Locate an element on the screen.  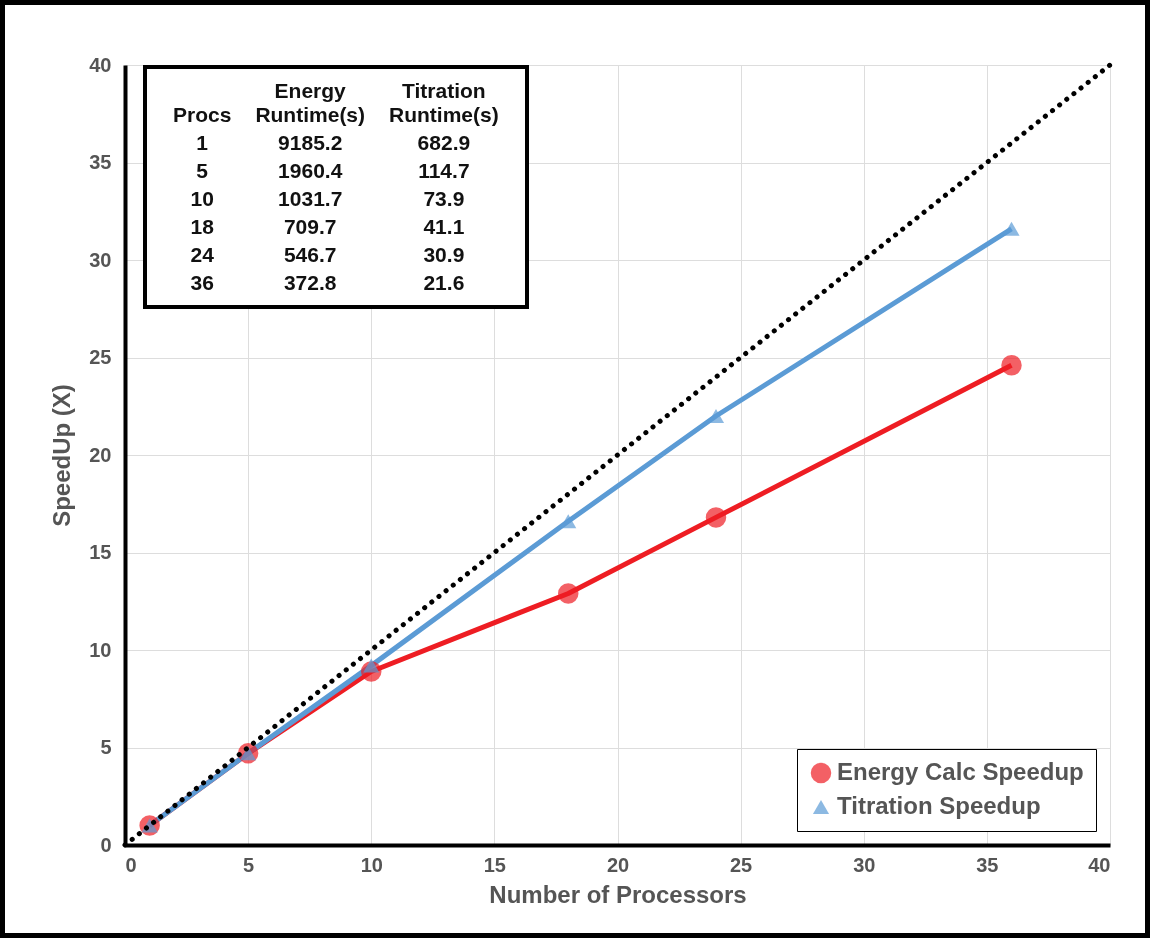
x-tick-label: 25 is located at coordinates (741, 864).